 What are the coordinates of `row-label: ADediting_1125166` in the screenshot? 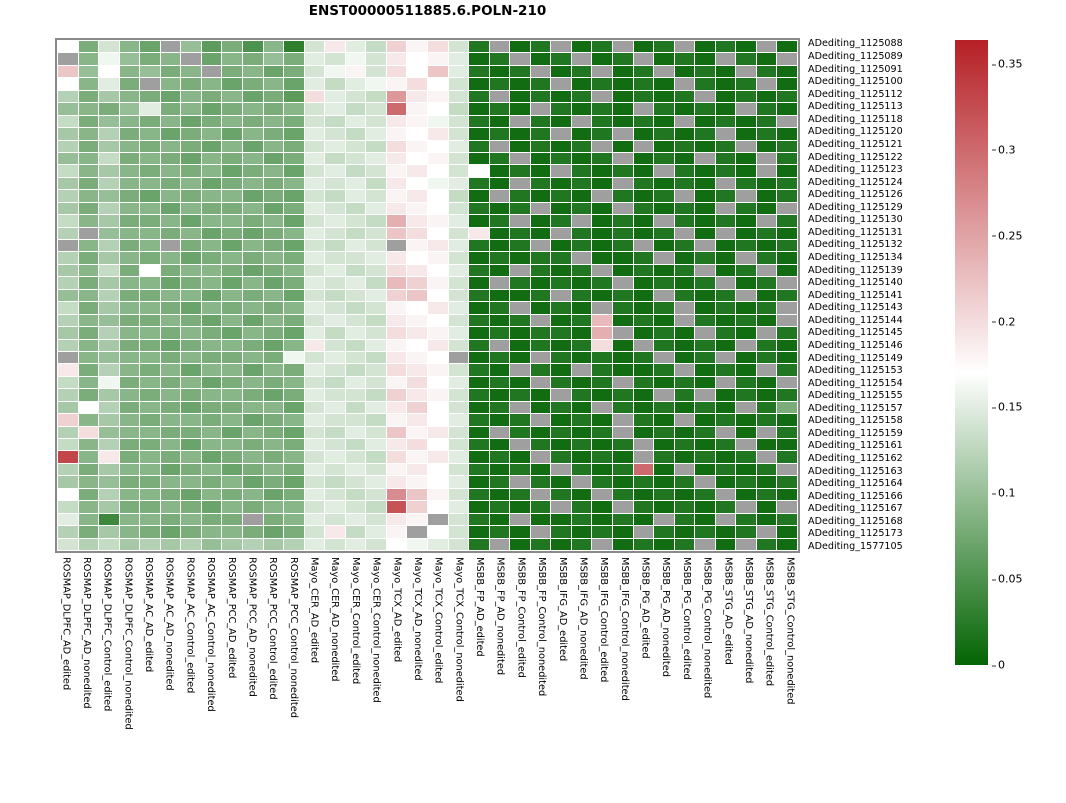 It's located at (855, 496).